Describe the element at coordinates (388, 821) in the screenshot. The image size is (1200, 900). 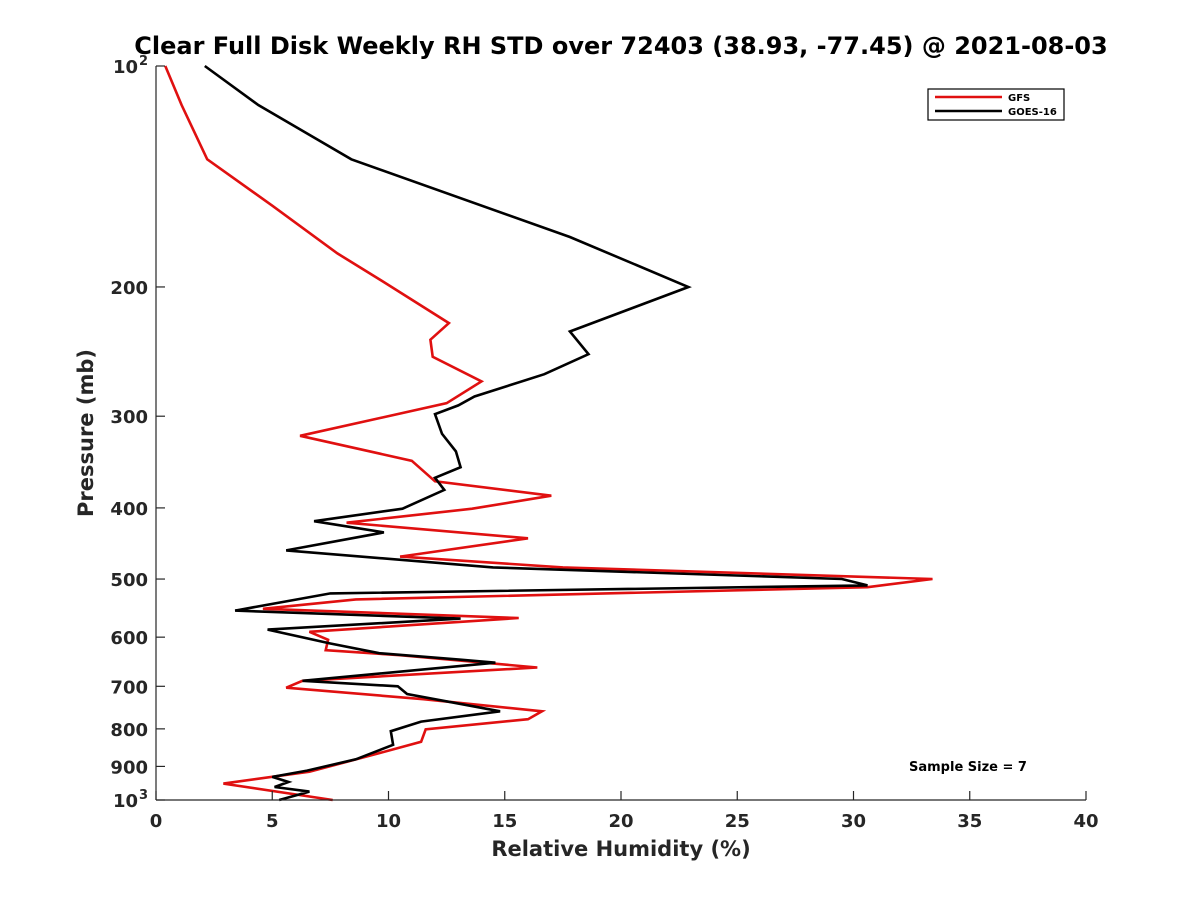
I see `x-tick-label: 10` at that location.